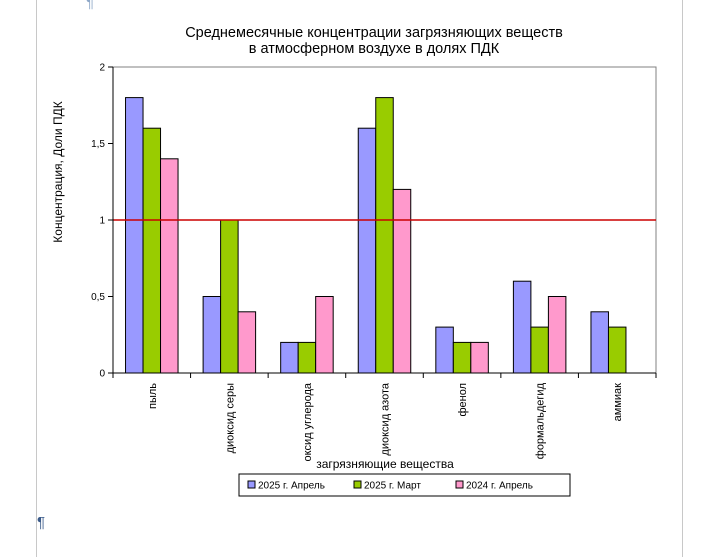 The width and height of the screenshot is (709, 557). What do you see at coordinates (386, 418) in the screenshot?
I see `x-category-label: диоксид азота` at bounding box center [386, 418].